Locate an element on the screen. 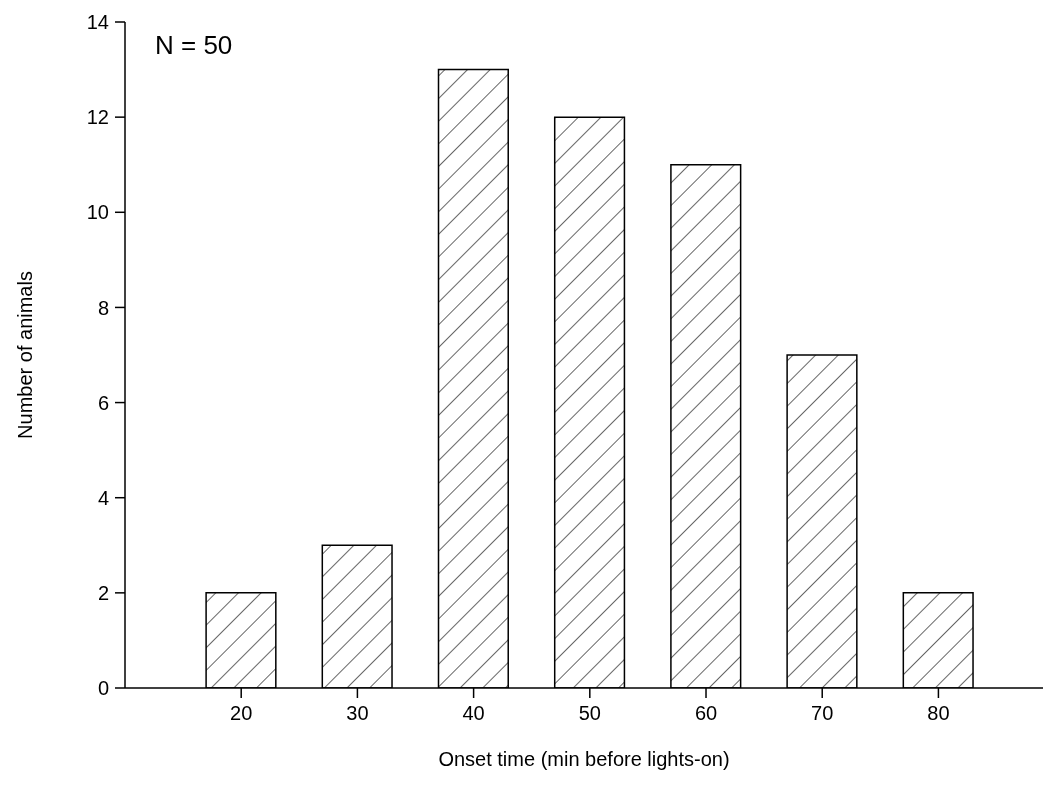 The width and height of the screenshot is (1059, 798). y-tick-label: 2 is located at coordinates (103, 592).